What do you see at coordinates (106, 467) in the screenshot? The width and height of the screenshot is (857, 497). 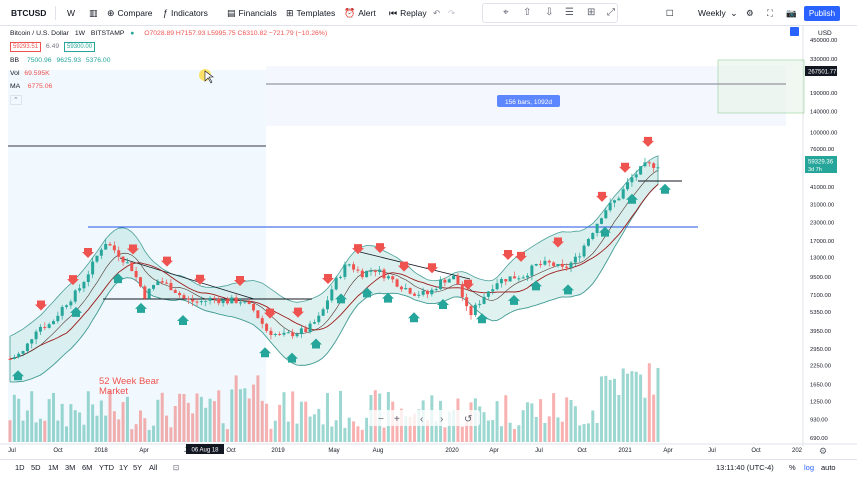 I see `range-ytd: YTD` at bounding box center [106, 467].